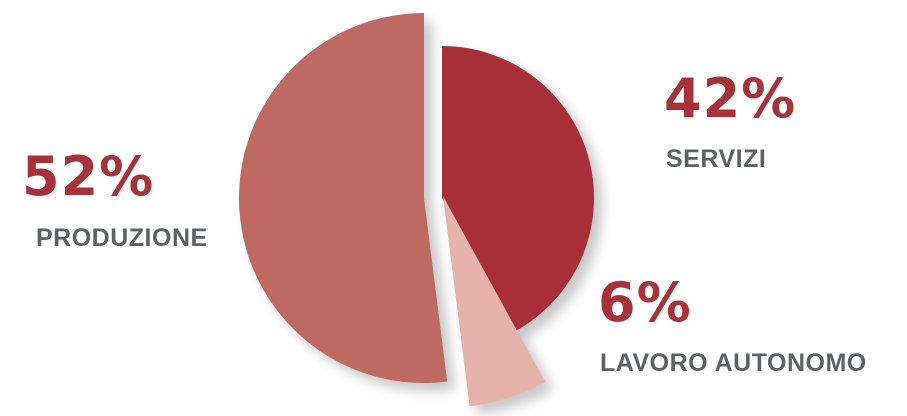 The width and height of the screenshot is (907, 416). I want to click on servizi-slice, so click(518, 189).